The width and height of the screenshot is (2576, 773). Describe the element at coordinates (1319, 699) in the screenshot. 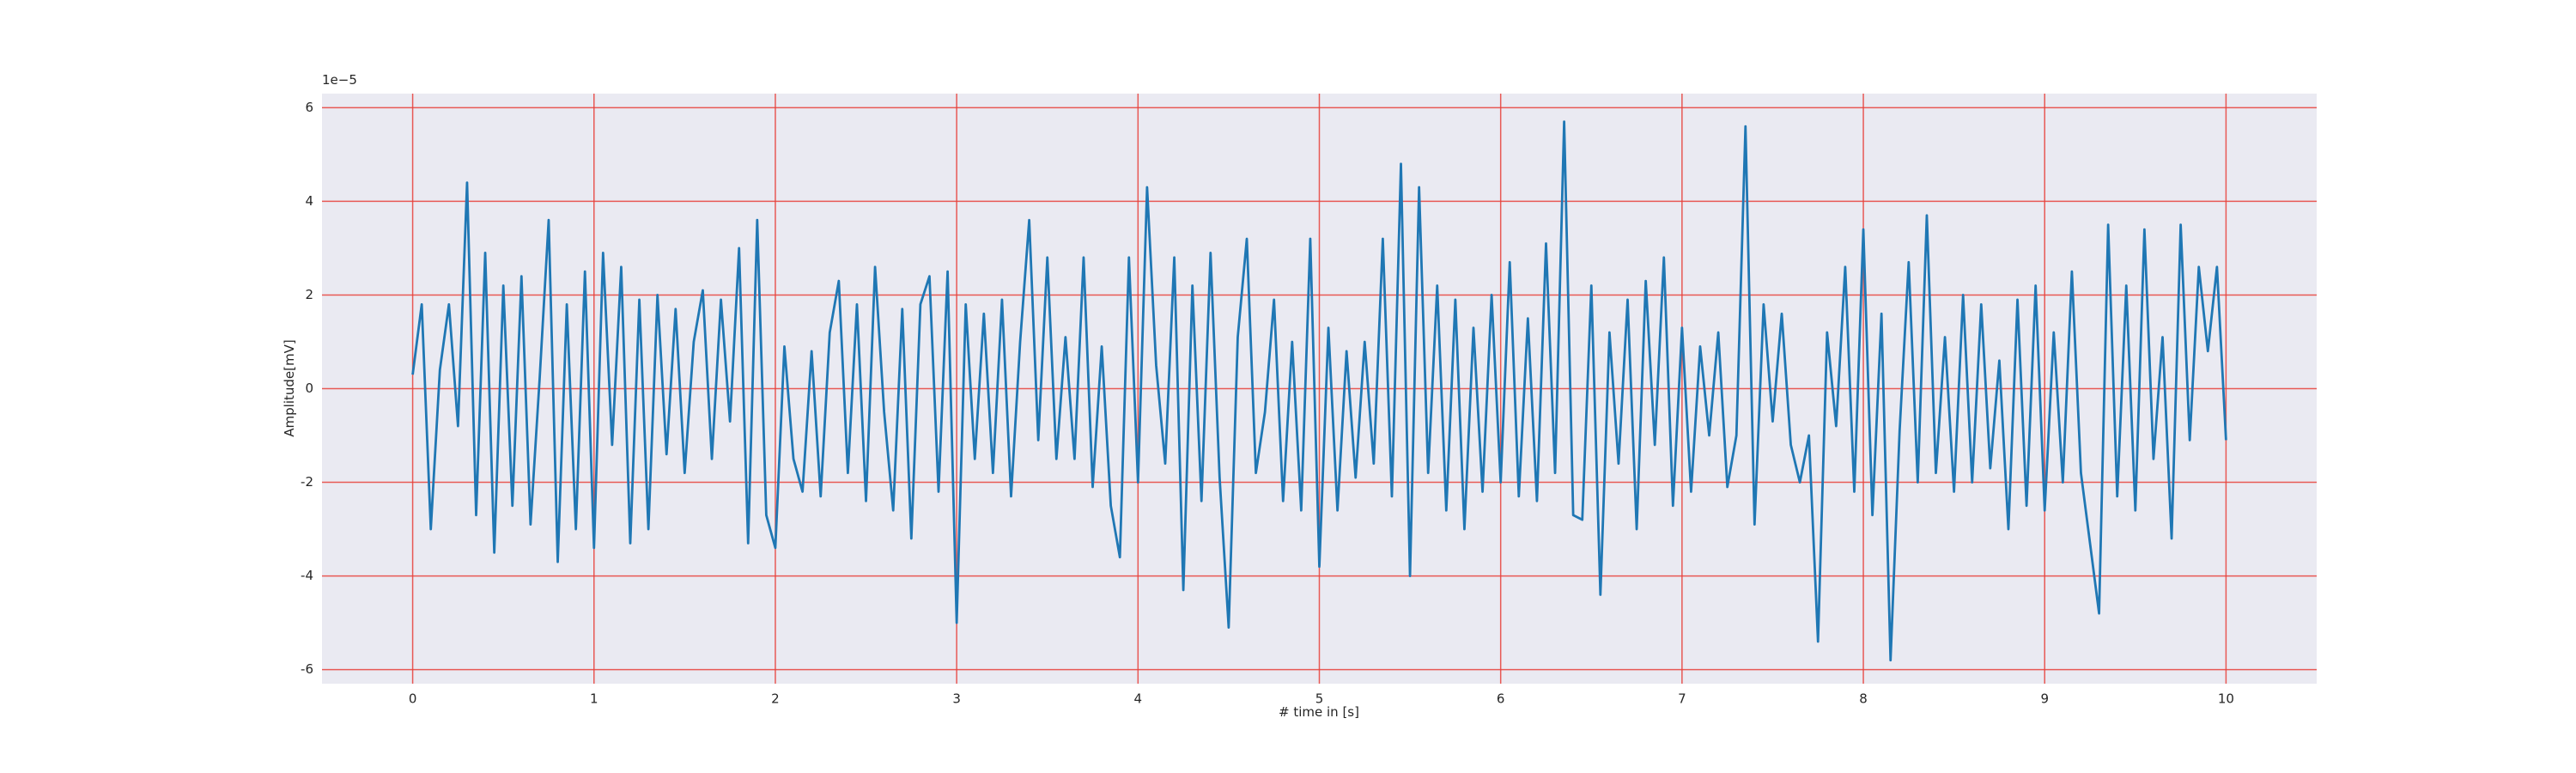

I see `x-tick-label: 5` at that location.